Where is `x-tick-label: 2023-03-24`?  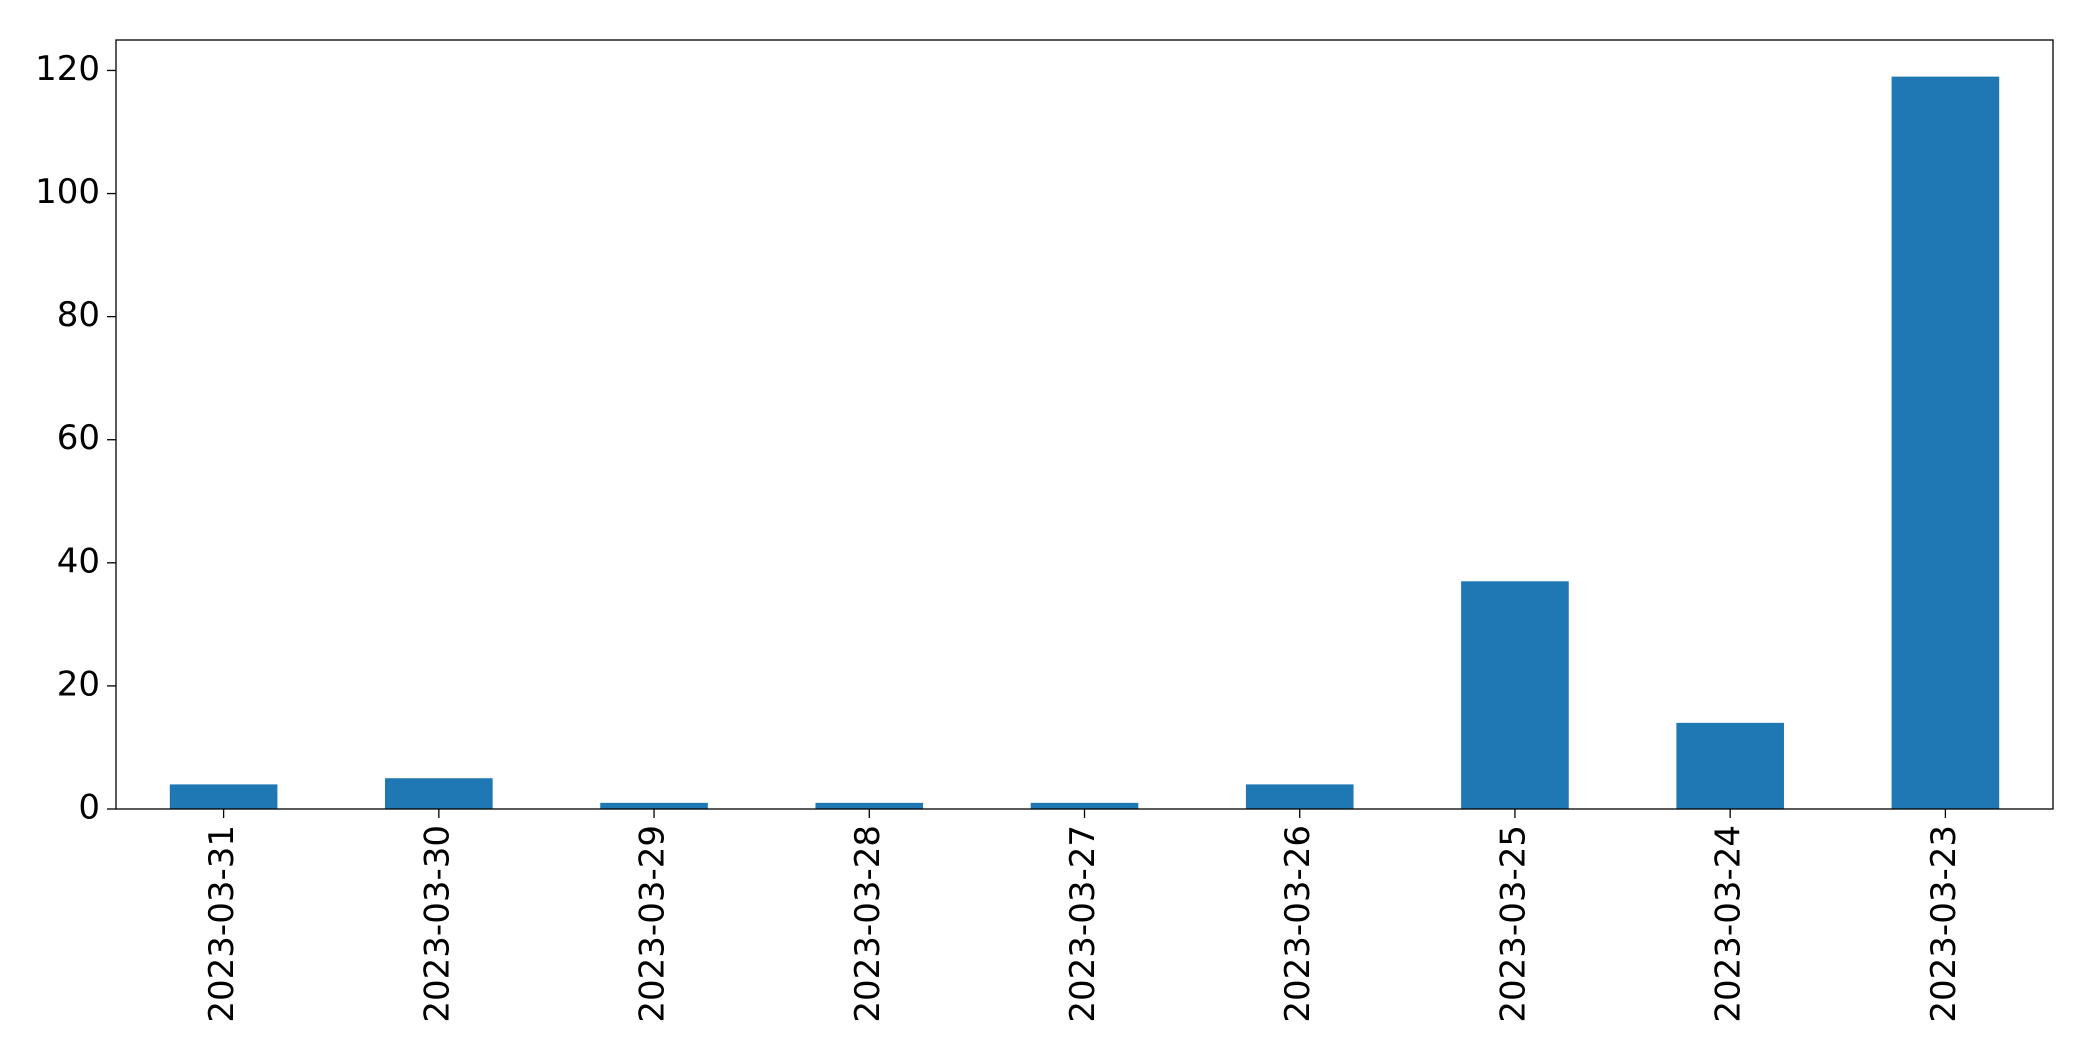 x-tick-label: 2023-03-24 is located at coordinates (1729, 924).